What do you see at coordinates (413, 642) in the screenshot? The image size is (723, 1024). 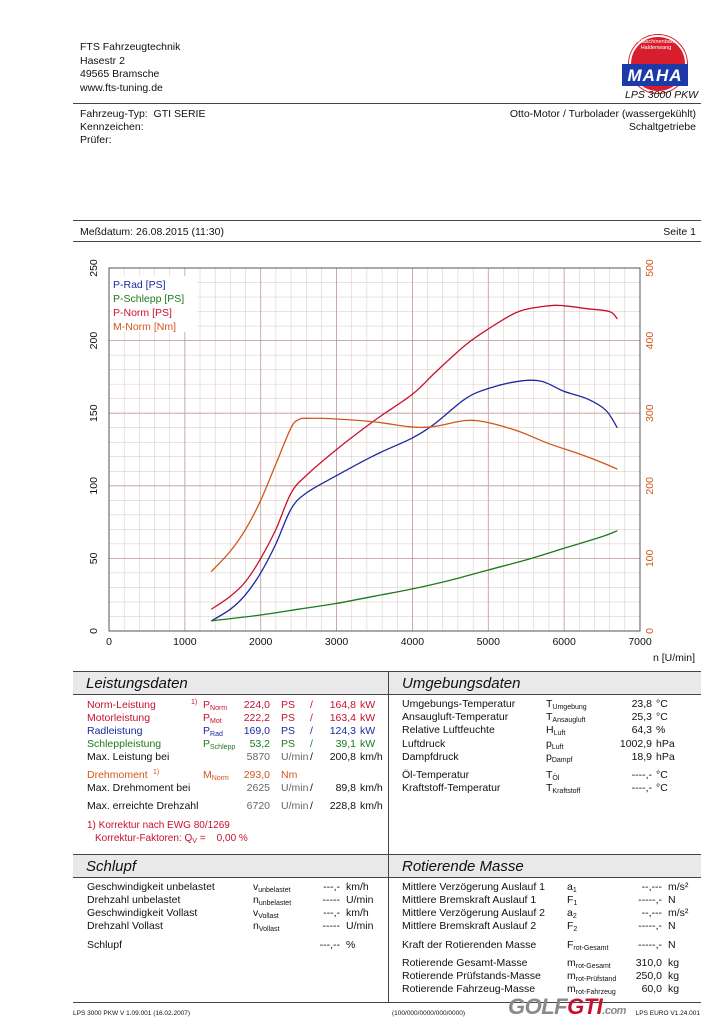 I see `x-tick-label: 4000` at bounding box center [413, 642].